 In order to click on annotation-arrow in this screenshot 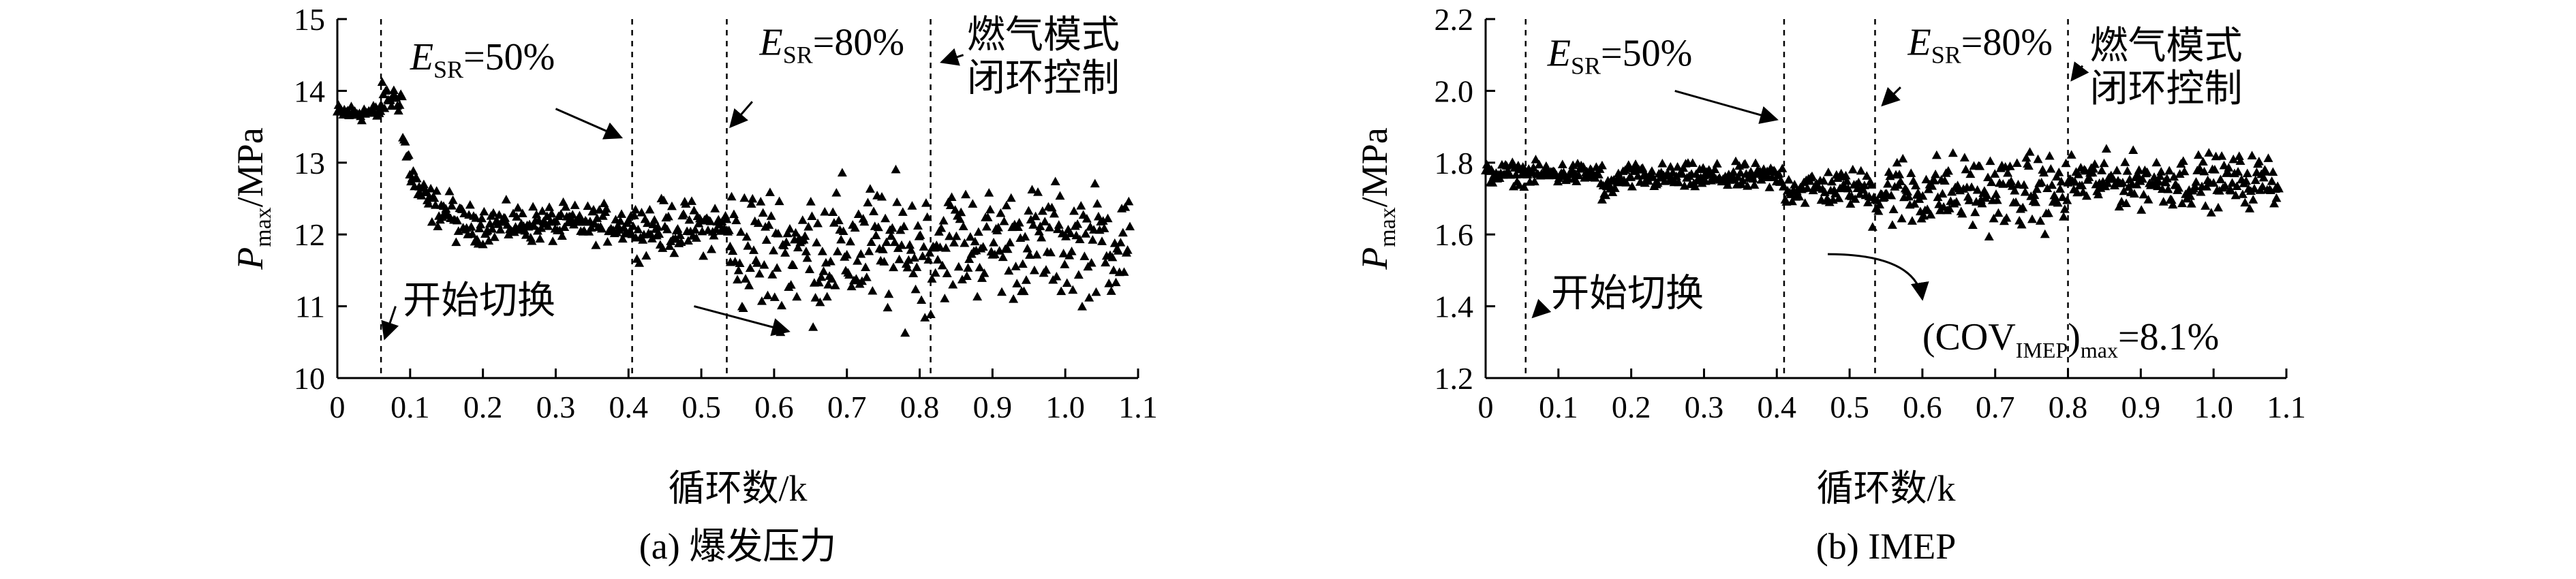, I will do `click(1541, 308)`.